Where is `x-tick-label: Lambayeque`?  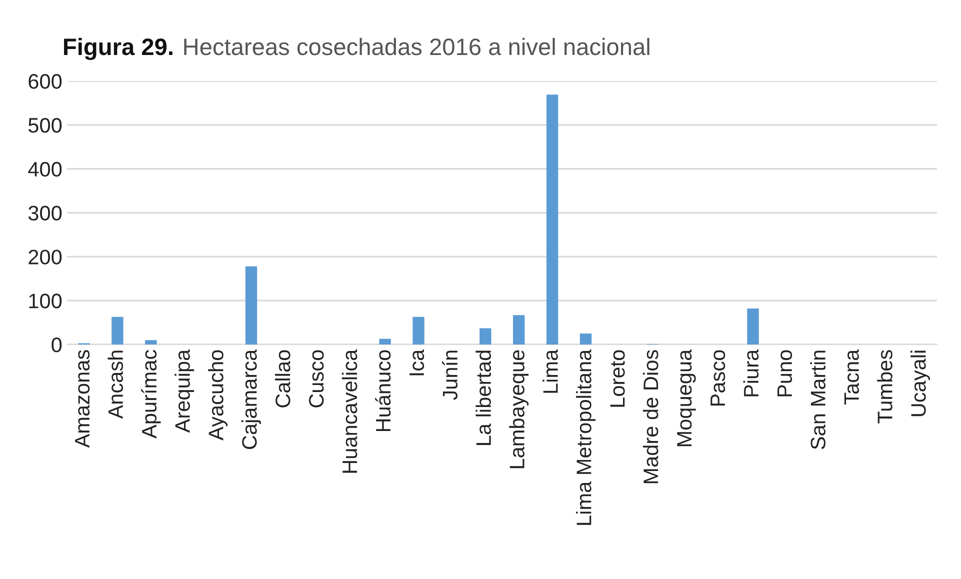
x-tick-label: Lambayeque is located at coordinates (519, 409).